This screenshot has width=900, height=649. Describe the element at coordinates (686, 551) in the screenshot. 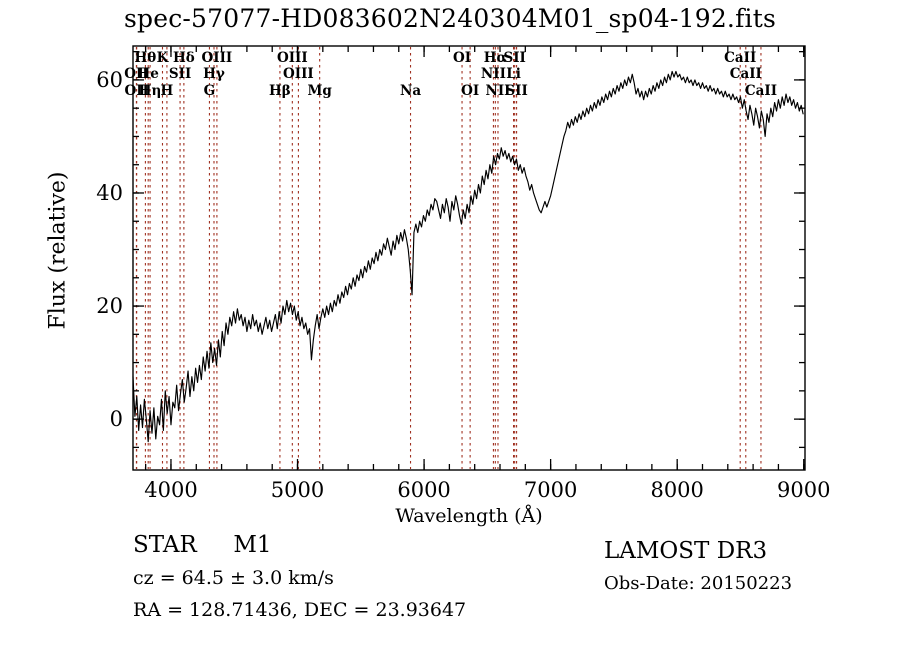

I see `survey-name: LAMOST DR3` at that location.